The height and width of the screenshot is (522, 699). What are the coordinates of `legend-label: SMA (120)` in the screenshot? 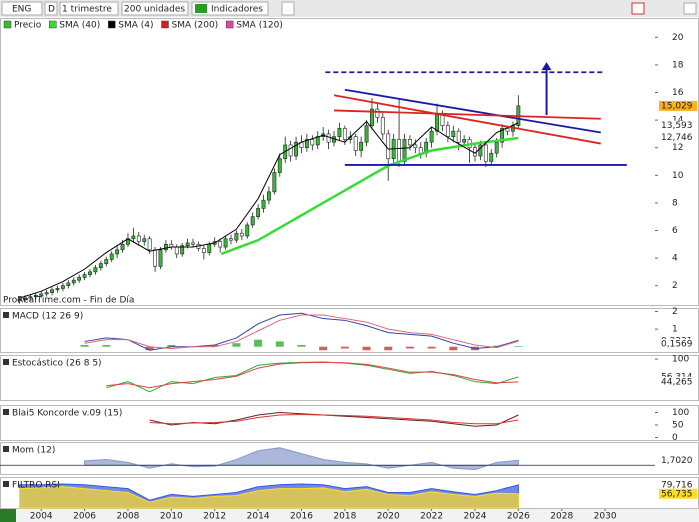 It's located at (259, 26).